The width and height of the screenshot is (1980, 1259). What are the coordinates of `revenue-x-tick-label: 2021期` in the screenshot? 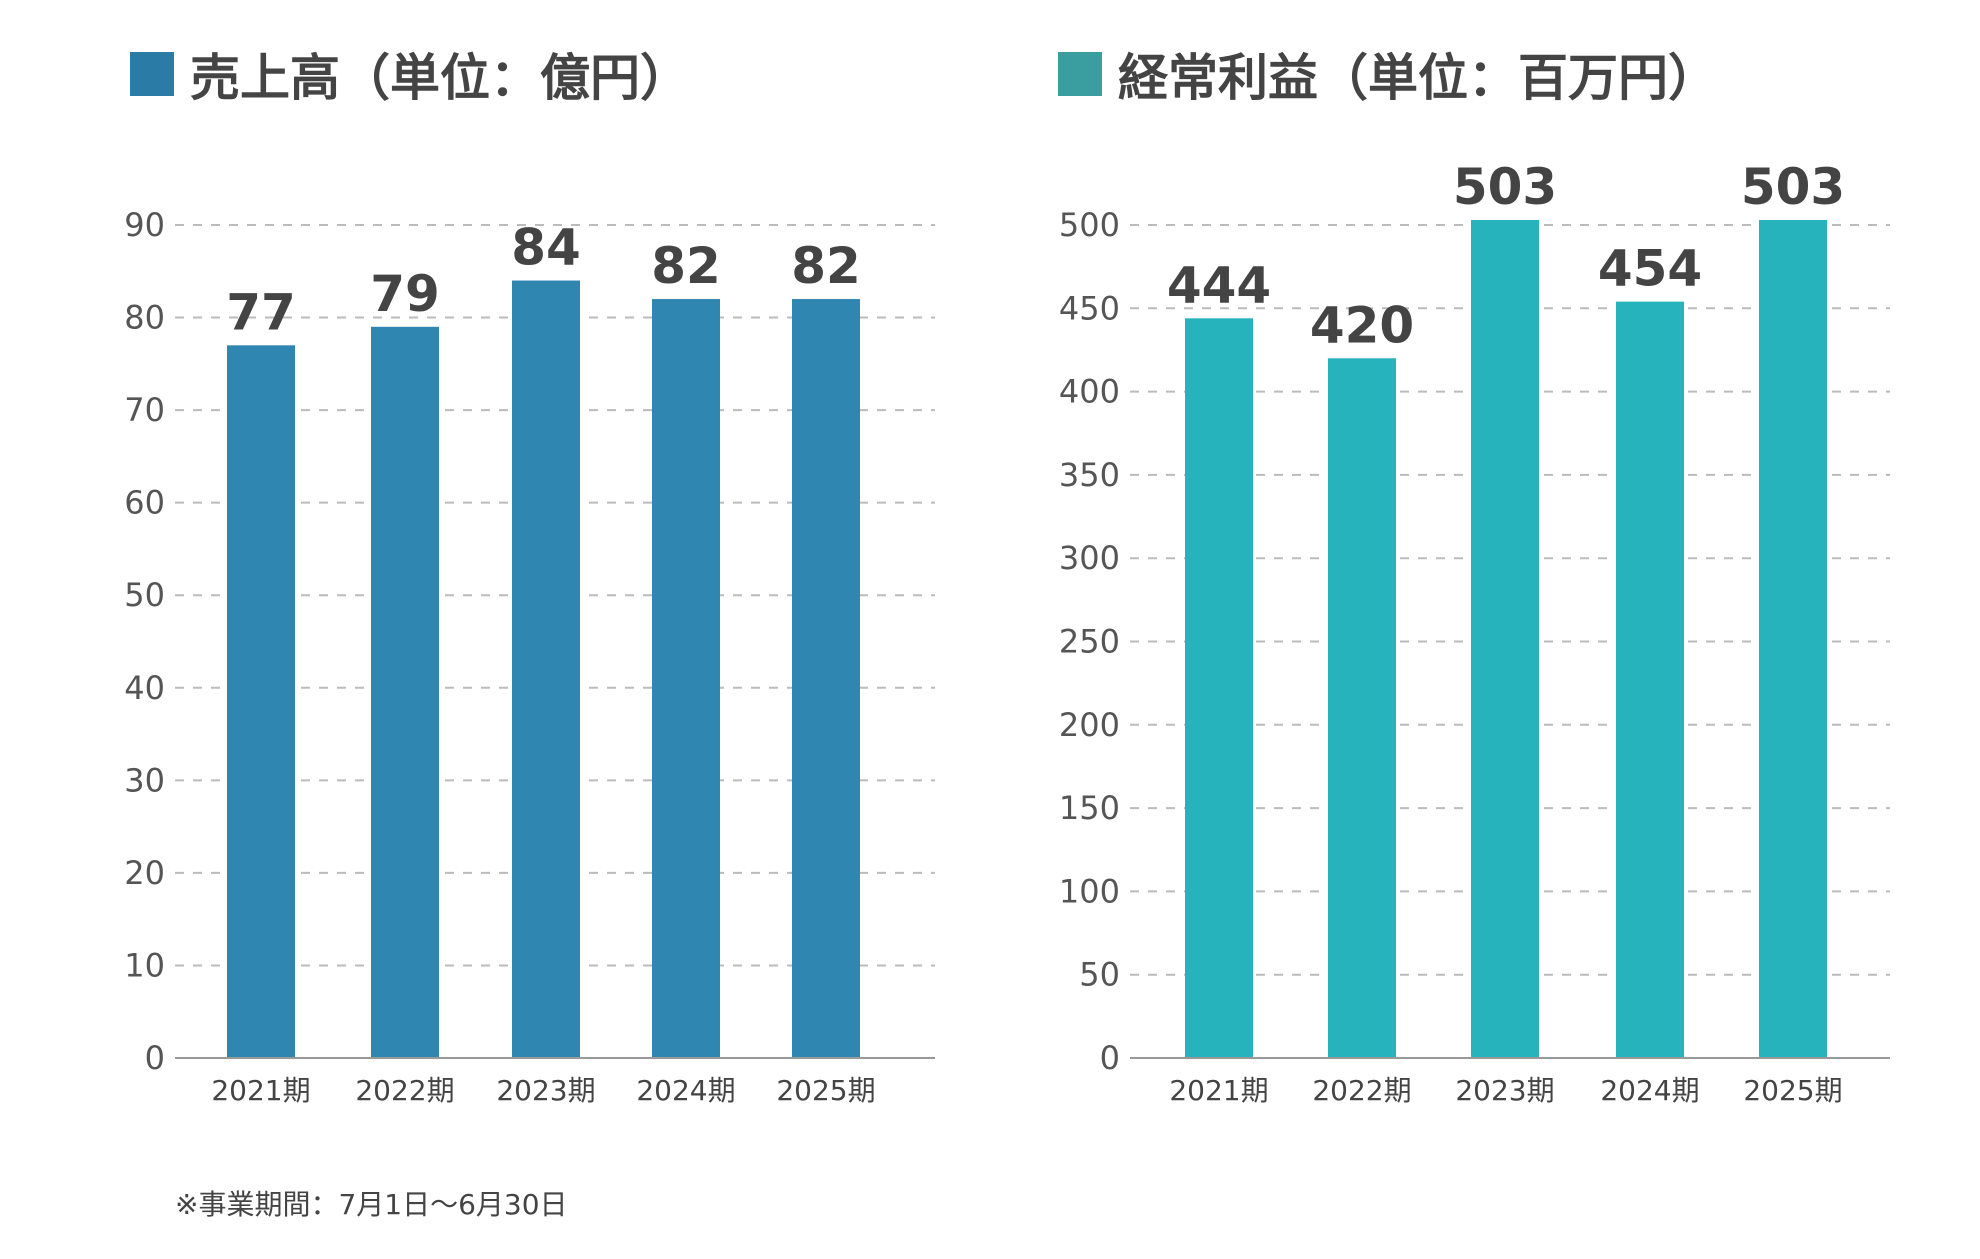 It's located at (260, 1090).